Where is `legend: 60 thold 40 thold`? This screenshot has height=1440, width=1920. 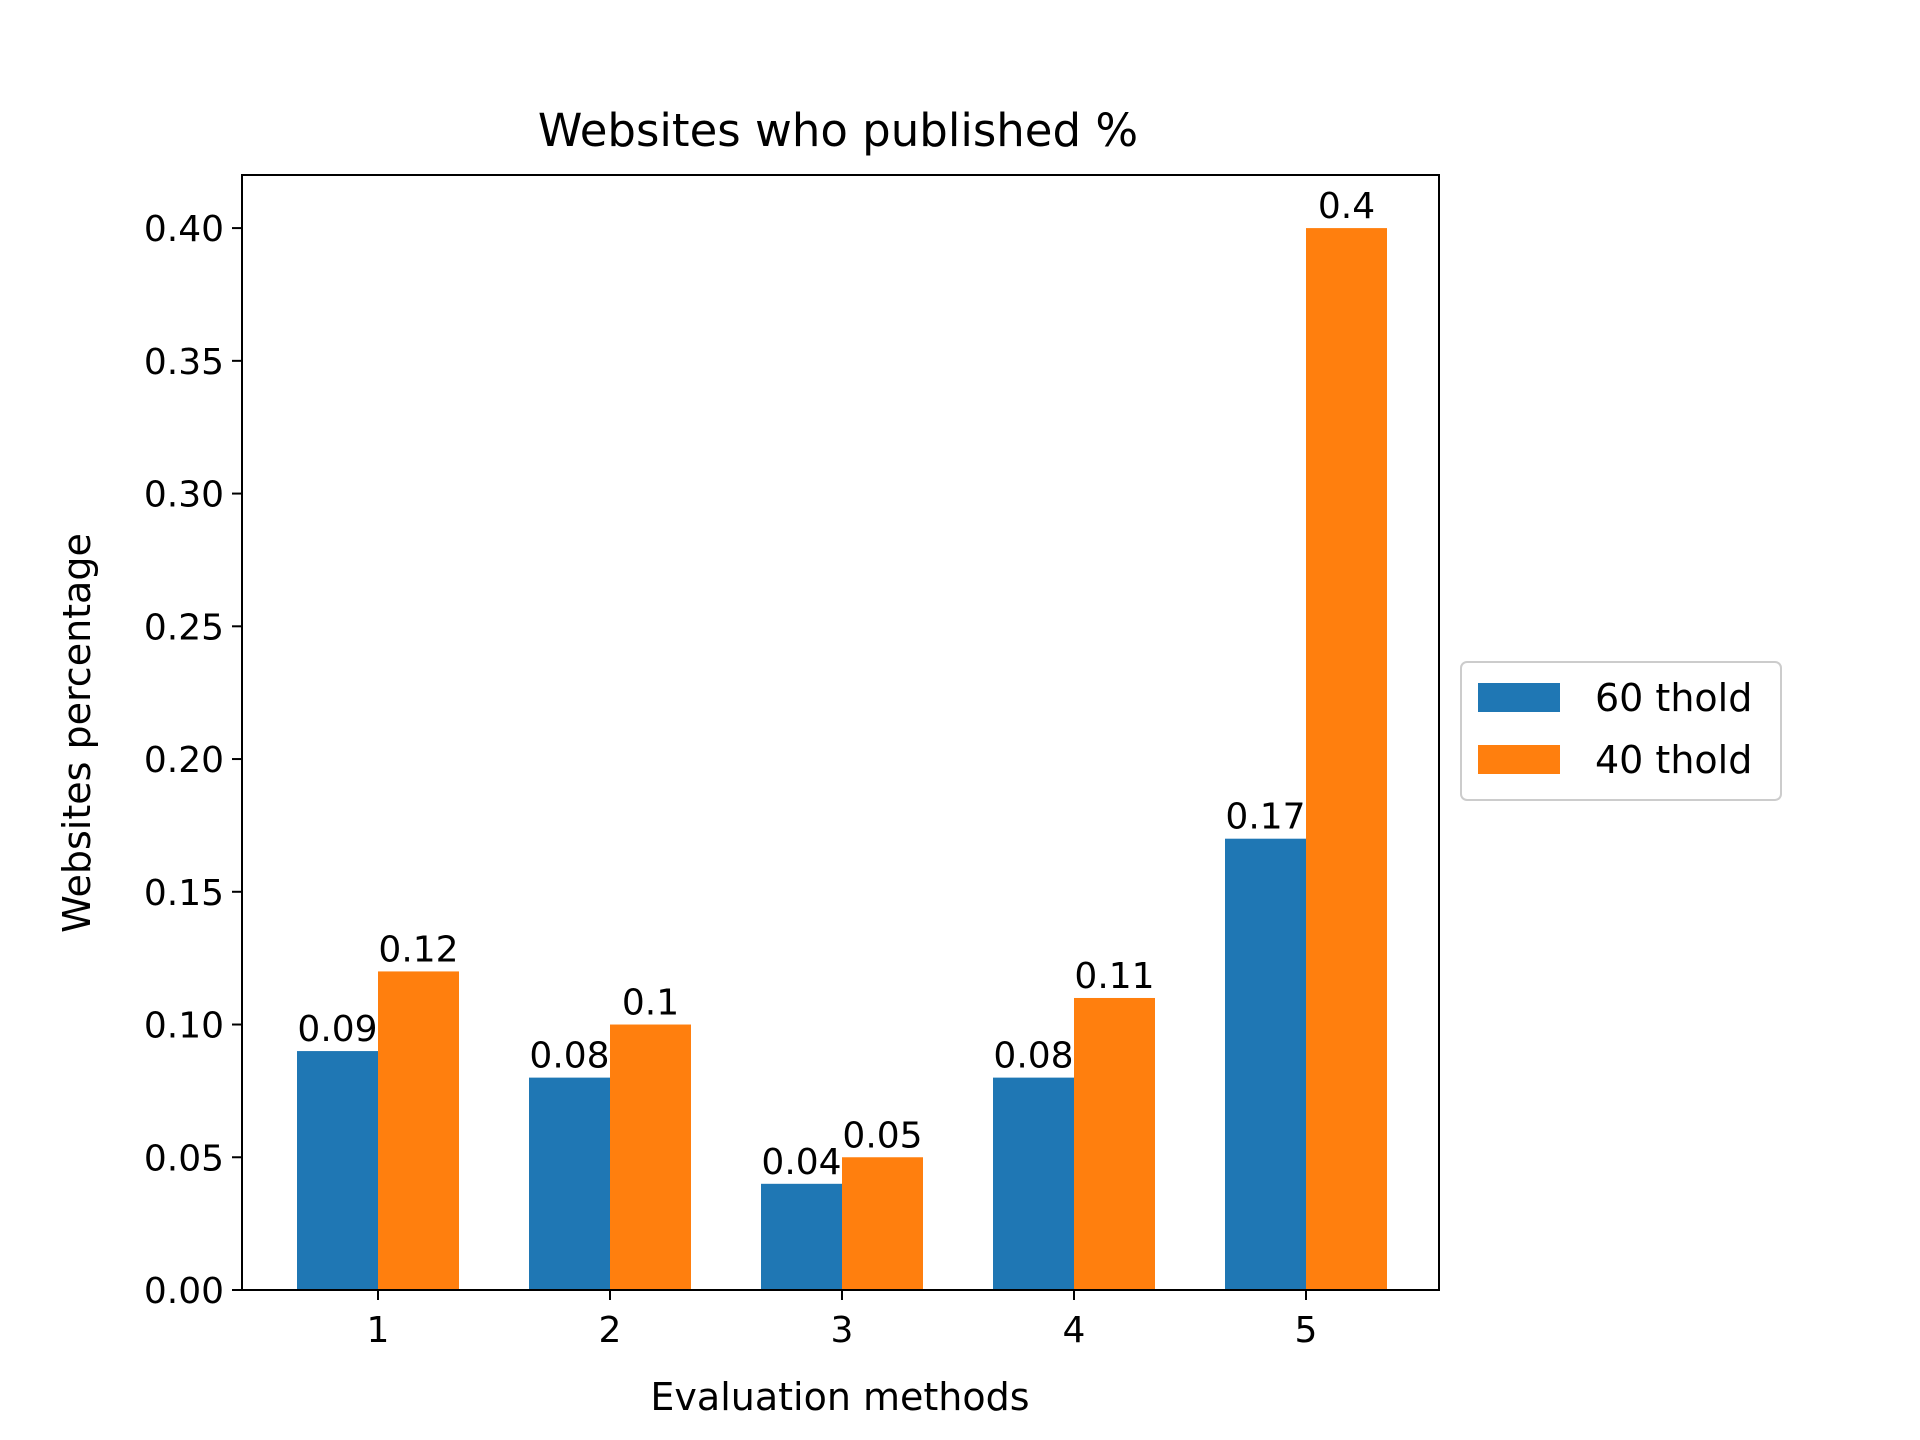
legend: 60 thold 40 thold is located at coordinates (1621, 731).